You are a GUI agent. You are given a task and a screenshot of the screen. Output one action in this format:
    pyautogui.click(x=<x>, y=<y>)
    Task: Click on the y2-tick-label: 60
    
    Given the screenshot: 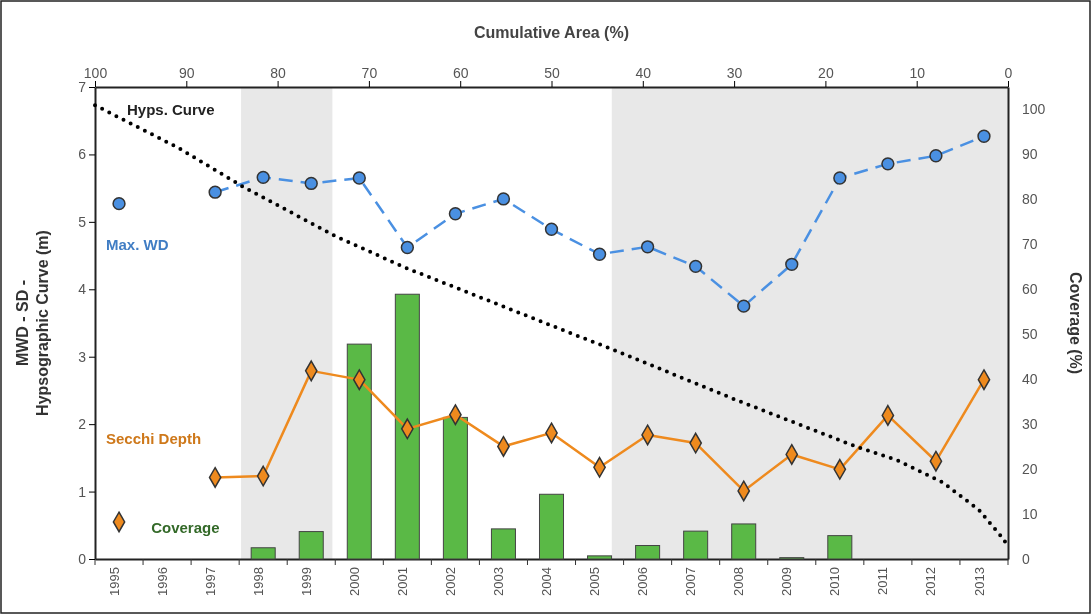 What is the action you would take?
    pyautogui.click(x=1030, y=289)
    